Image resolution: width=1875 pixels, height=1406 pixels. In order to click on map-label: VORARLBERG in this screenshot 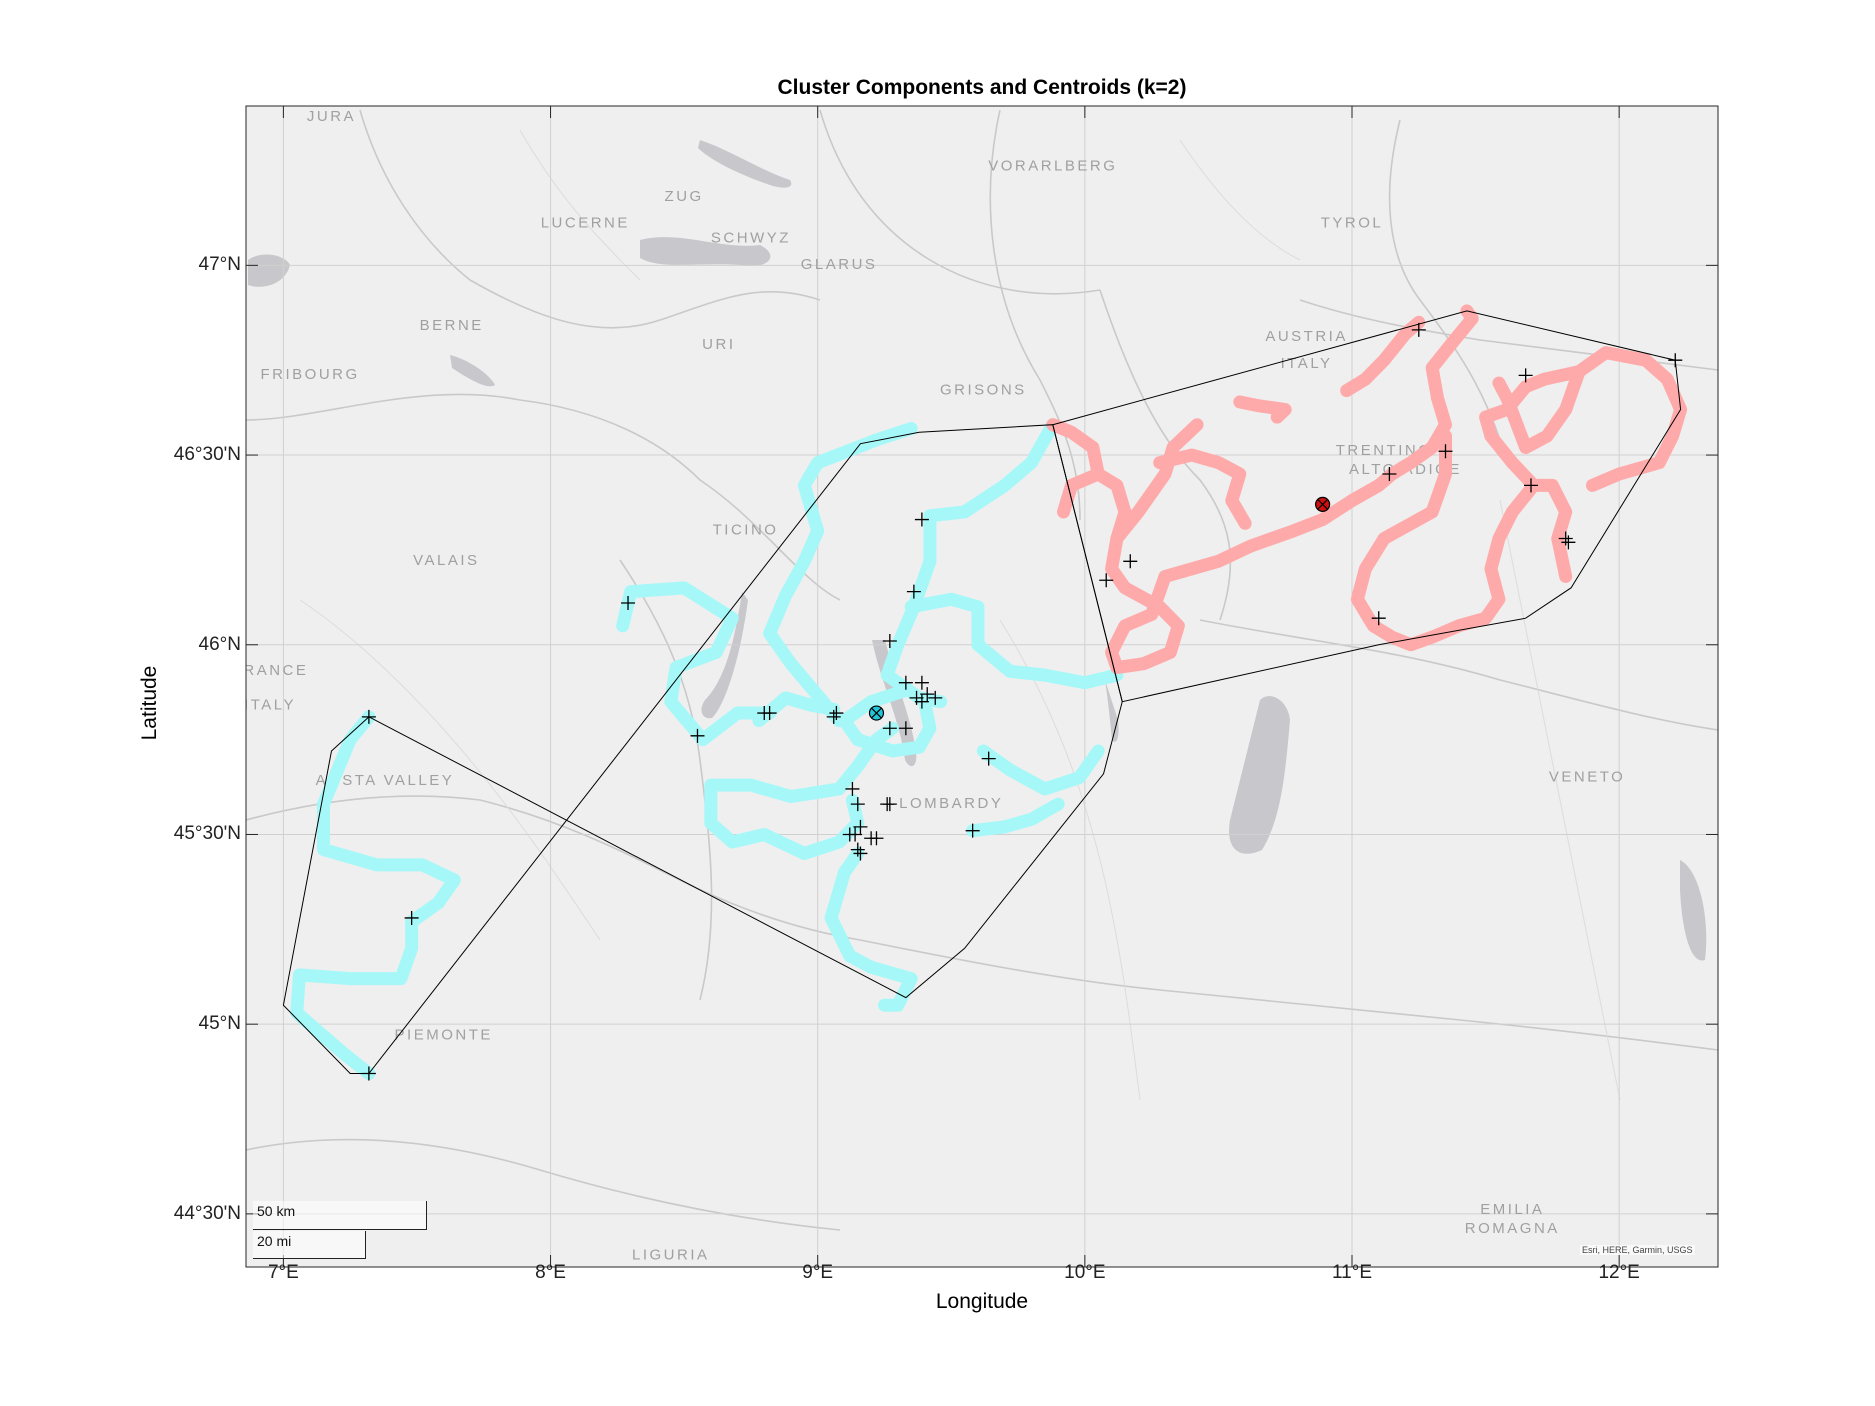, I will do `click(1052, 166)`.